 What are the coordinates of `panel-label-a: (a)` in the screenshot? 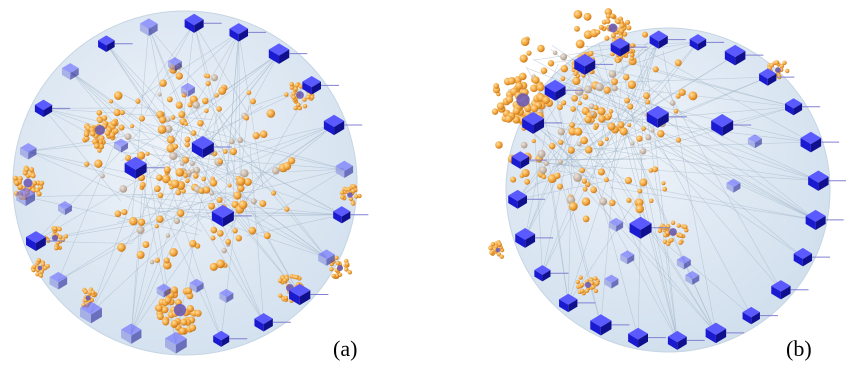 It's located at (345, 348).